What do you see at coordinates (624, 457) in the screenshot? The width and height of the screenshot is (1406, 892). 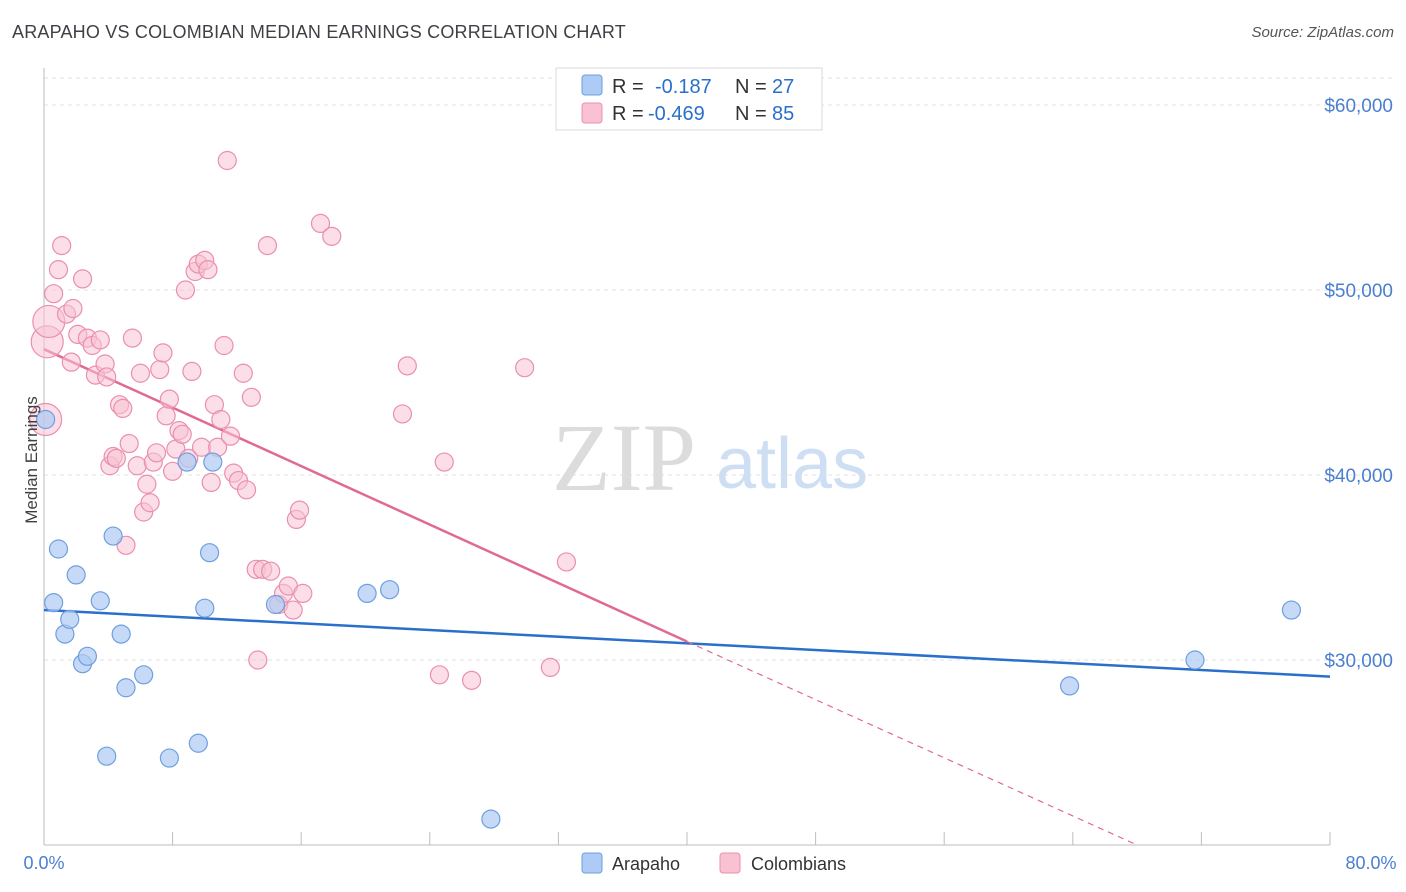 I see `watermark-zip: ZIP` at bounding box center [624, 457].